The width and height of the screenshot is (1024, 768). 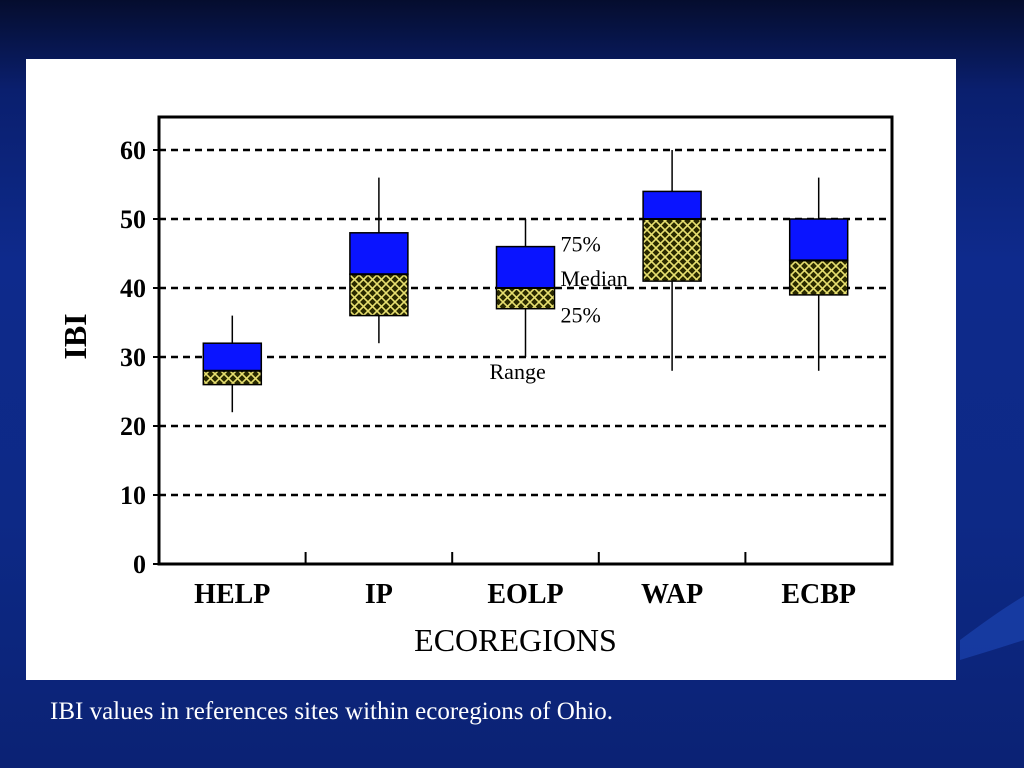 I want to click on x-category-label: EOLP, so click(x=525, y=594).